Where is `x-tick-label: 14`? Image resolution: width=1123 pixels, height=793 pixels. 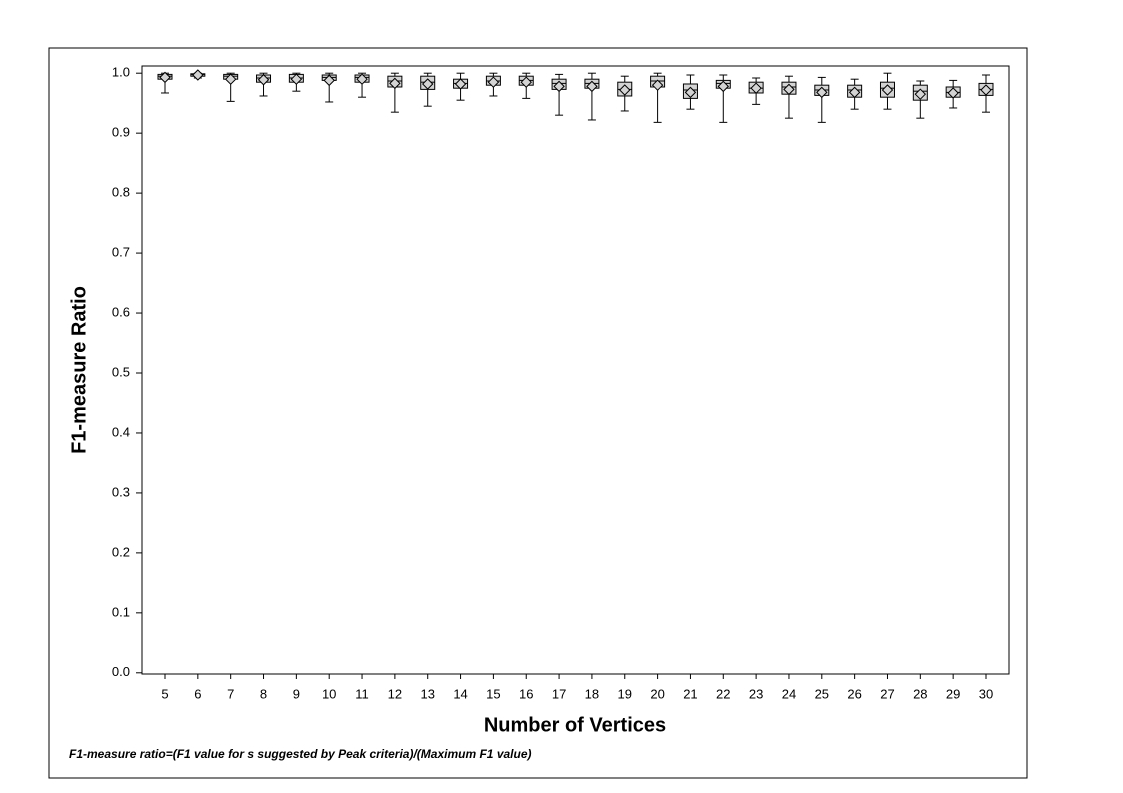 x-tick-label: 14 is located at coordinates (460, 693).